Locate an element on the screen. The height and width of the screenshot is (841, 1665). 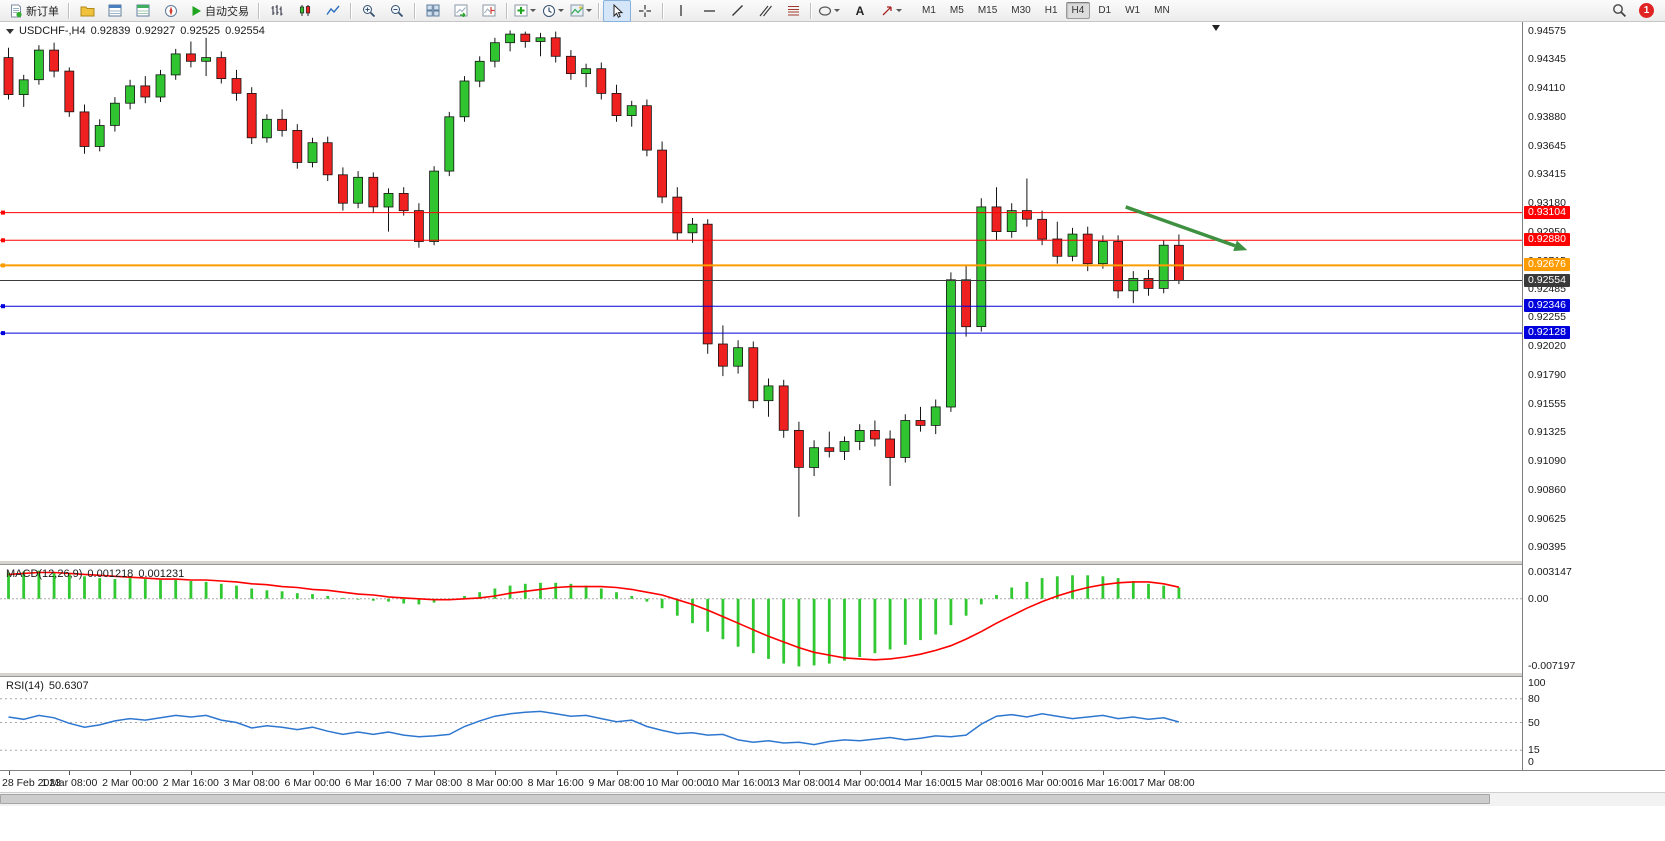
vertical-line-button is located at coordinates (681, 11).